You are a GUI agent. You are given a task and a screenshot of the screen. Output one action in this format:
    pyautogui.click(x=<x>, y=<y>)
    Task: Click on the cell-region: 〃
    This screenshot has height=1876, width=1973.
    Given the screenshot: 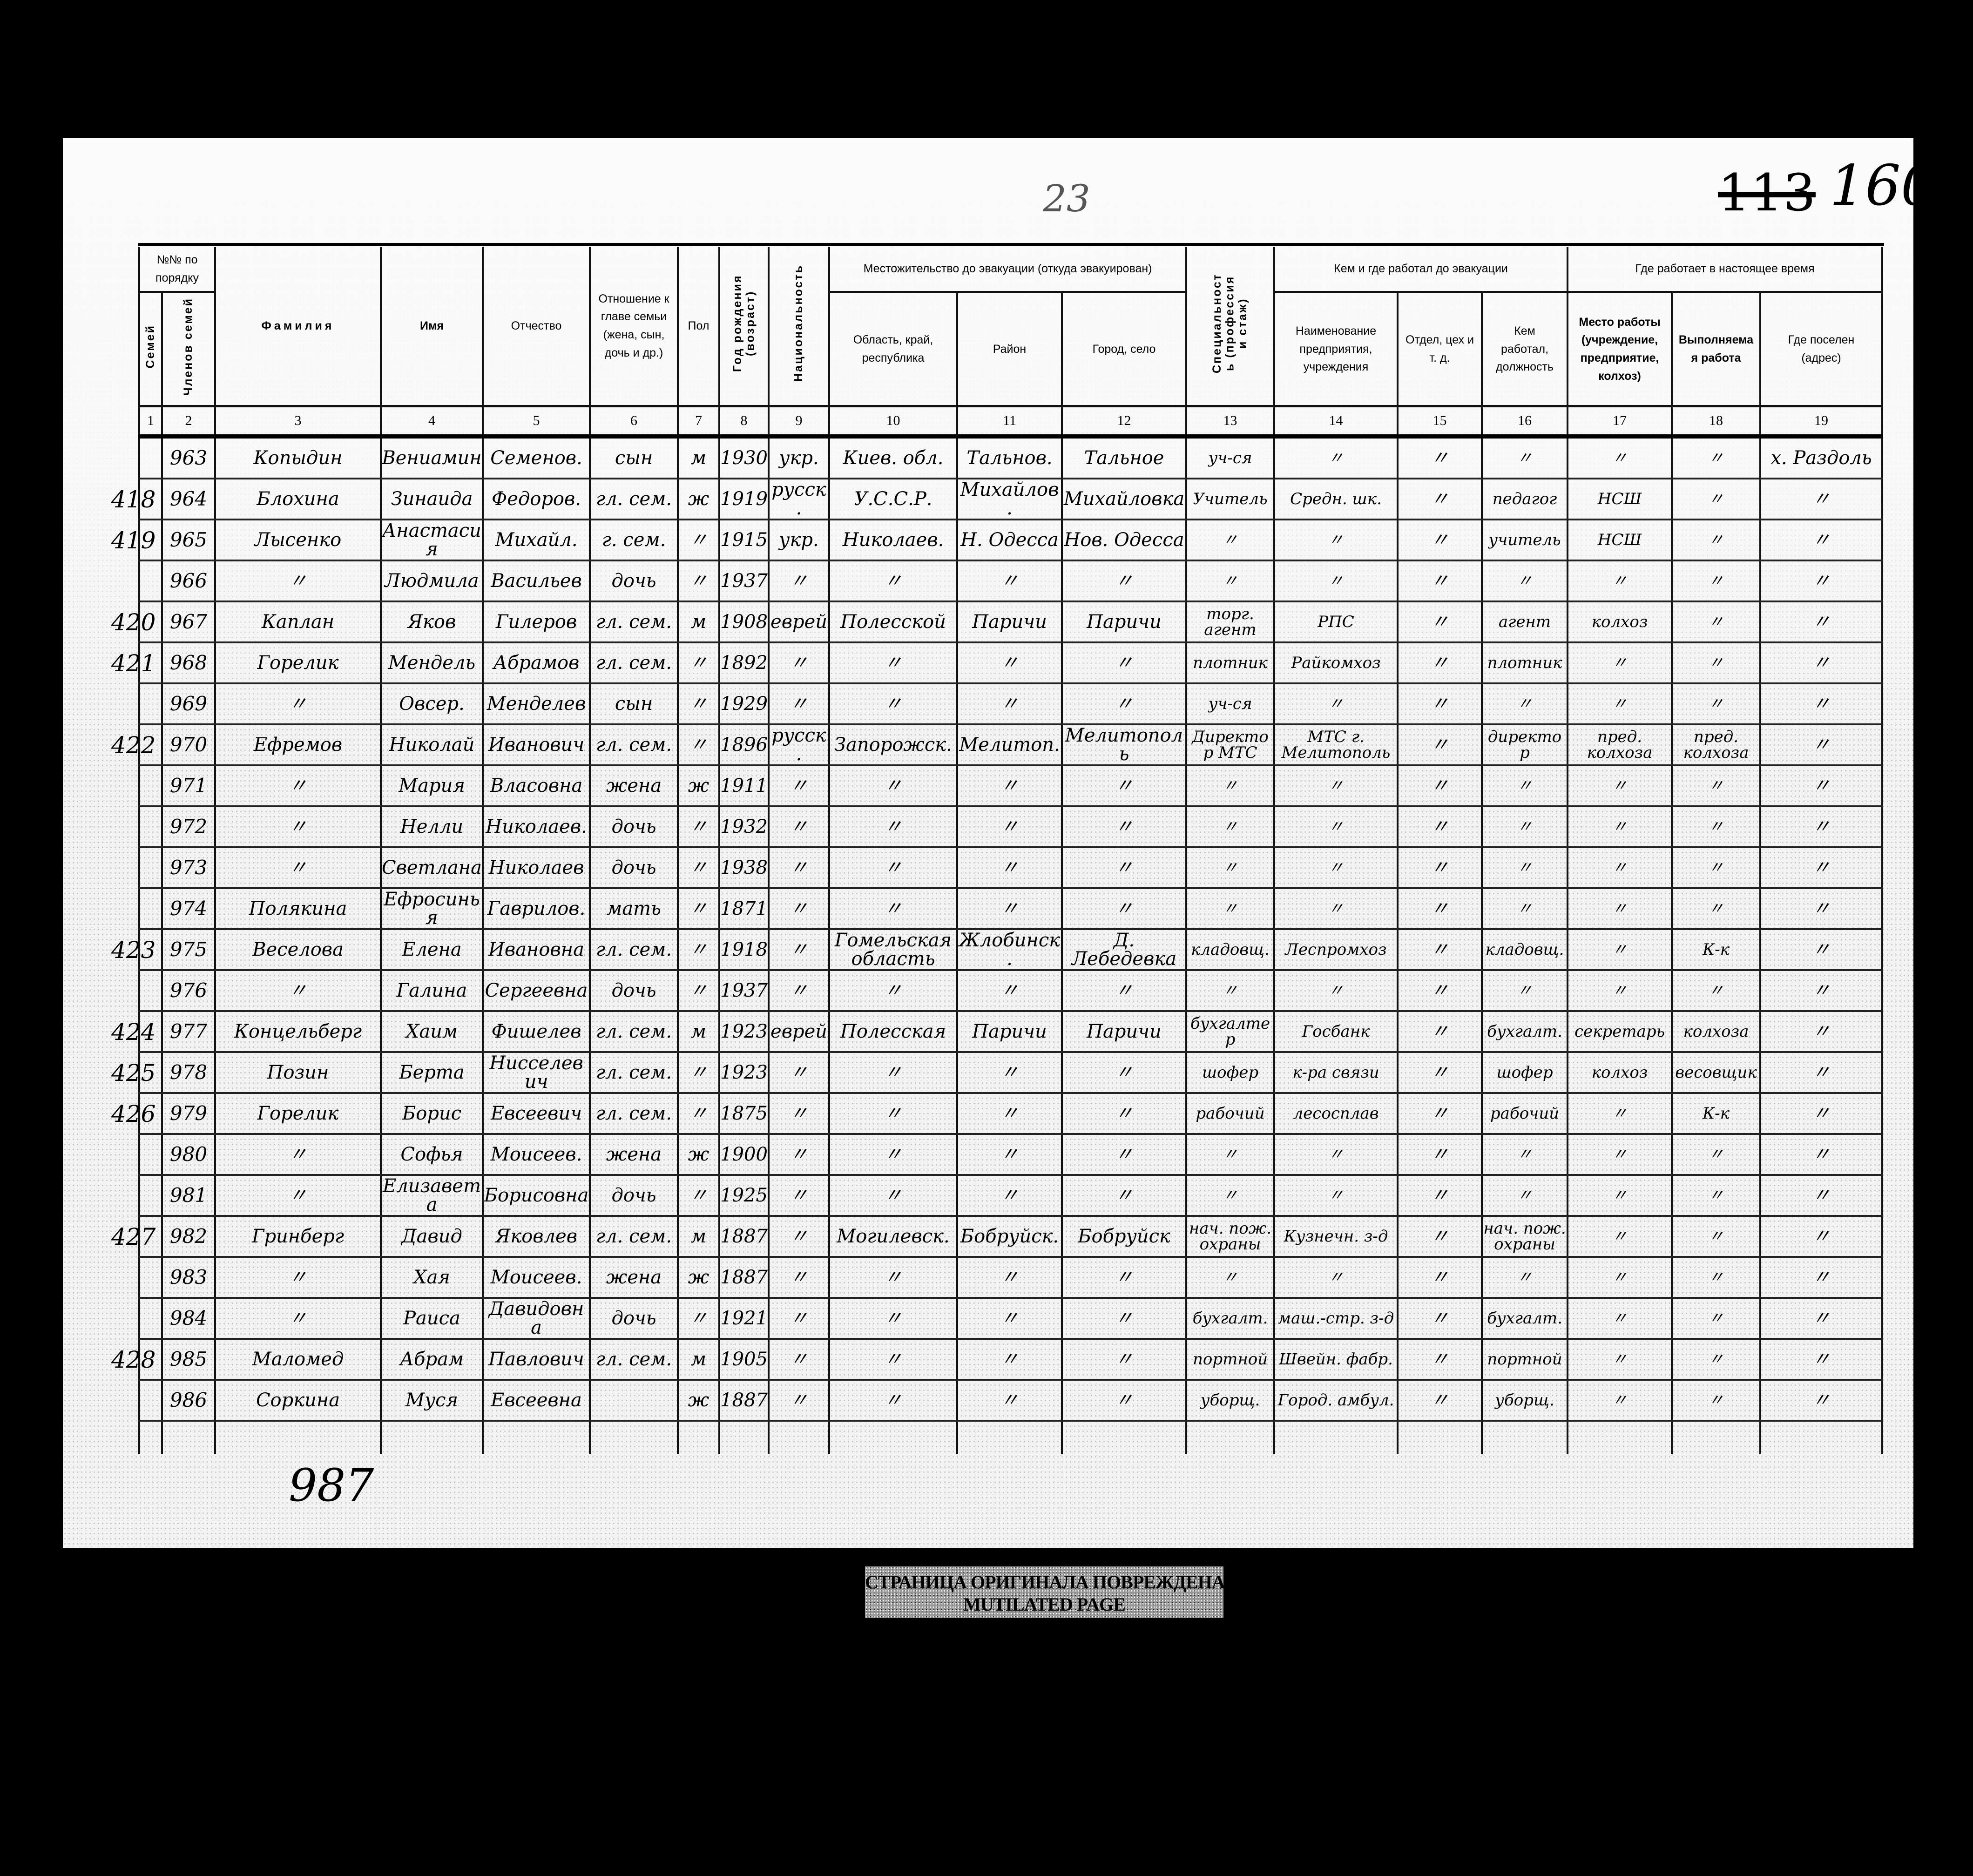 What is the action you would take?
    pyautogui.click(x=894, y=663)
    